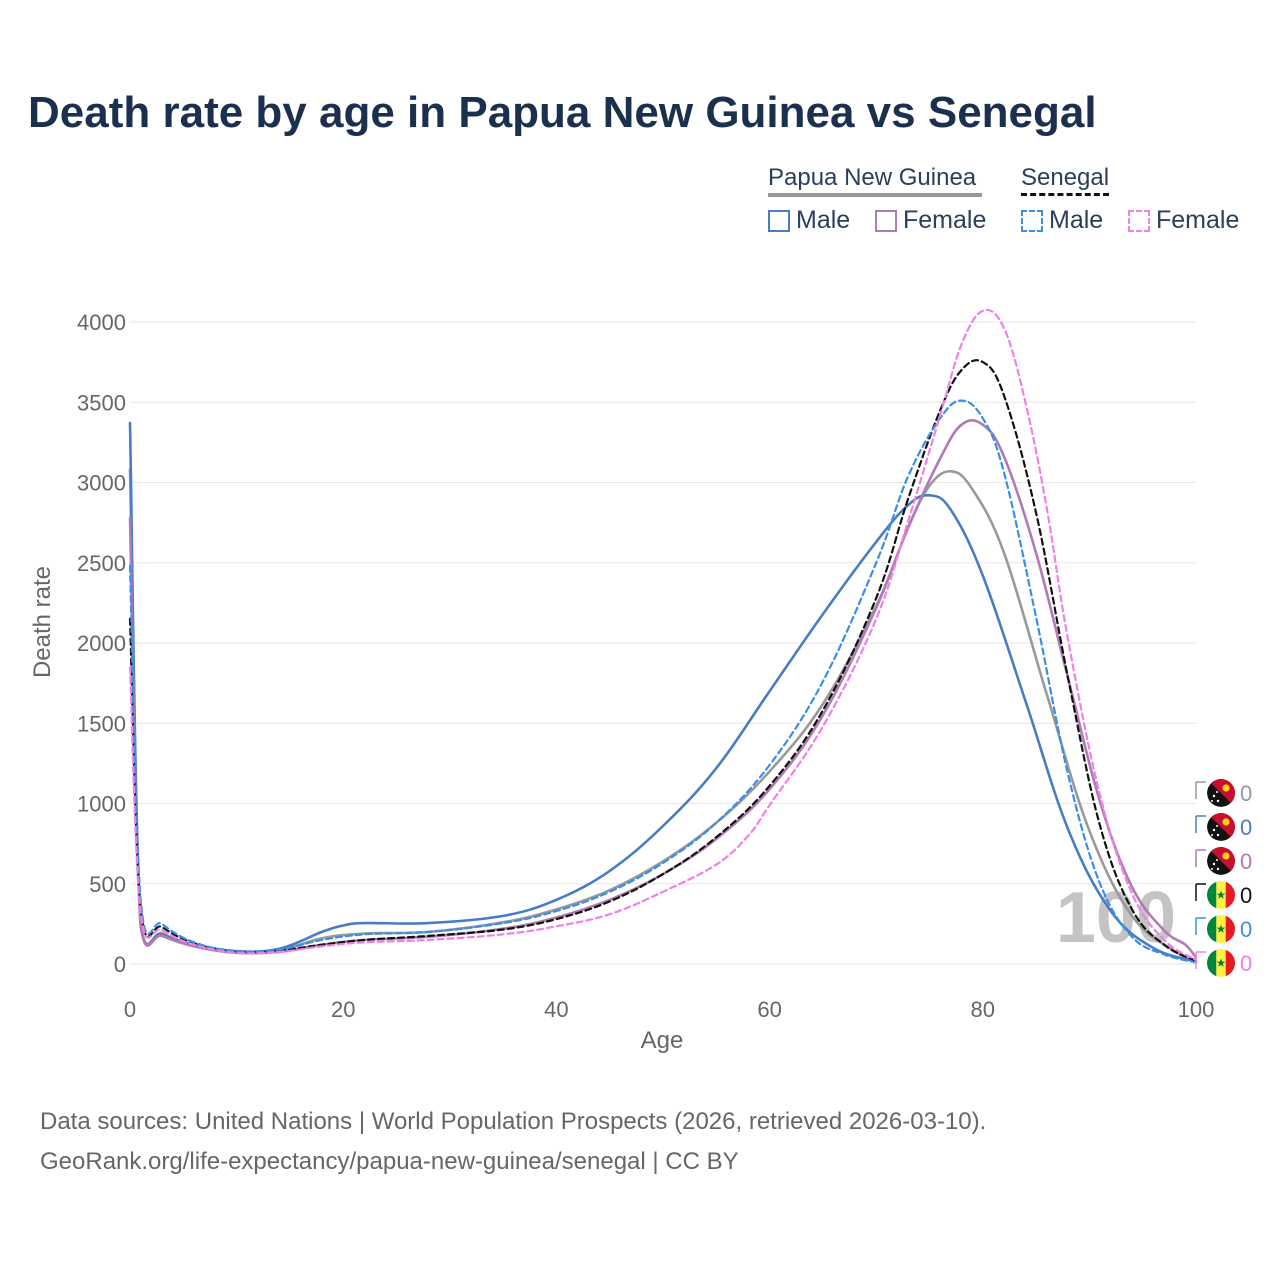 The height and width of the screenshot is (1280, 1280). Describe the element at coordinates (823, 220) in the screenshot. I see `legend-label-png-male: Male` at that location.